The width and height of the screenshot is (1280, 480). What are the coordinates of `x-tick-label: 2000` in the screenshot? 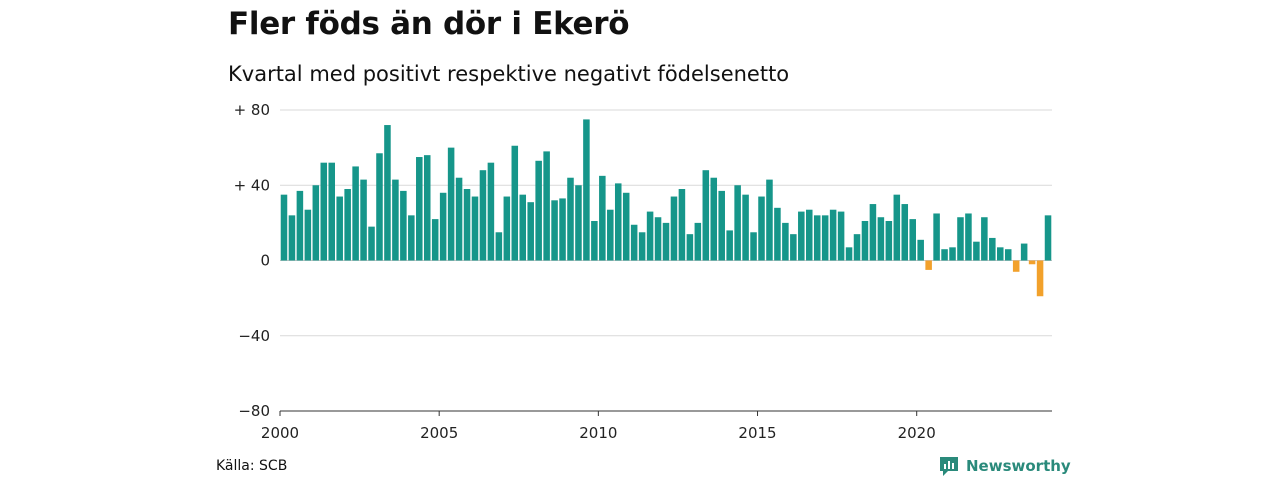 It's located at (280, 433).